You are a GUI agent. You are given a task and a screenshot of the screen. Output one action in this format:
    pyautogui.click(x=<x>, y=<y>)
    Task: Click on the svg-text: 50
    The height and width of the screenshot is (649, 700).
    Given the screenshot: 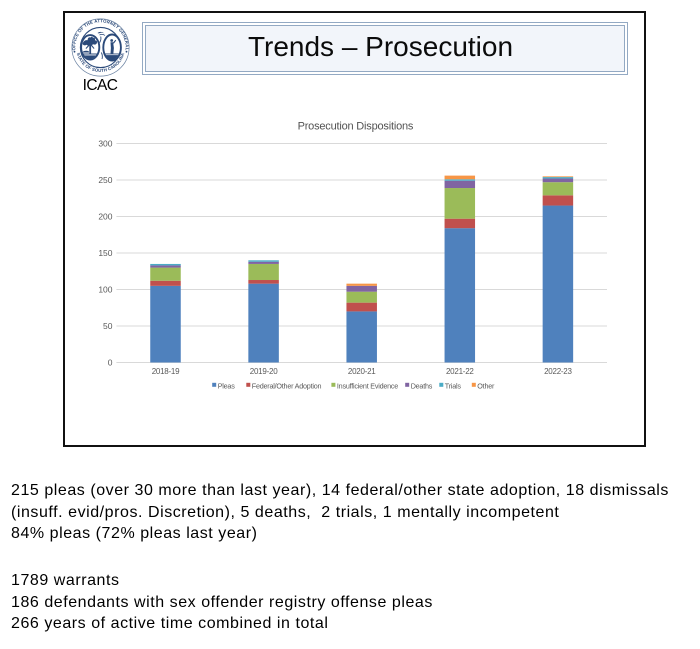 What is the action you would take?
    pyautogui.click(x=108, y=326)
    